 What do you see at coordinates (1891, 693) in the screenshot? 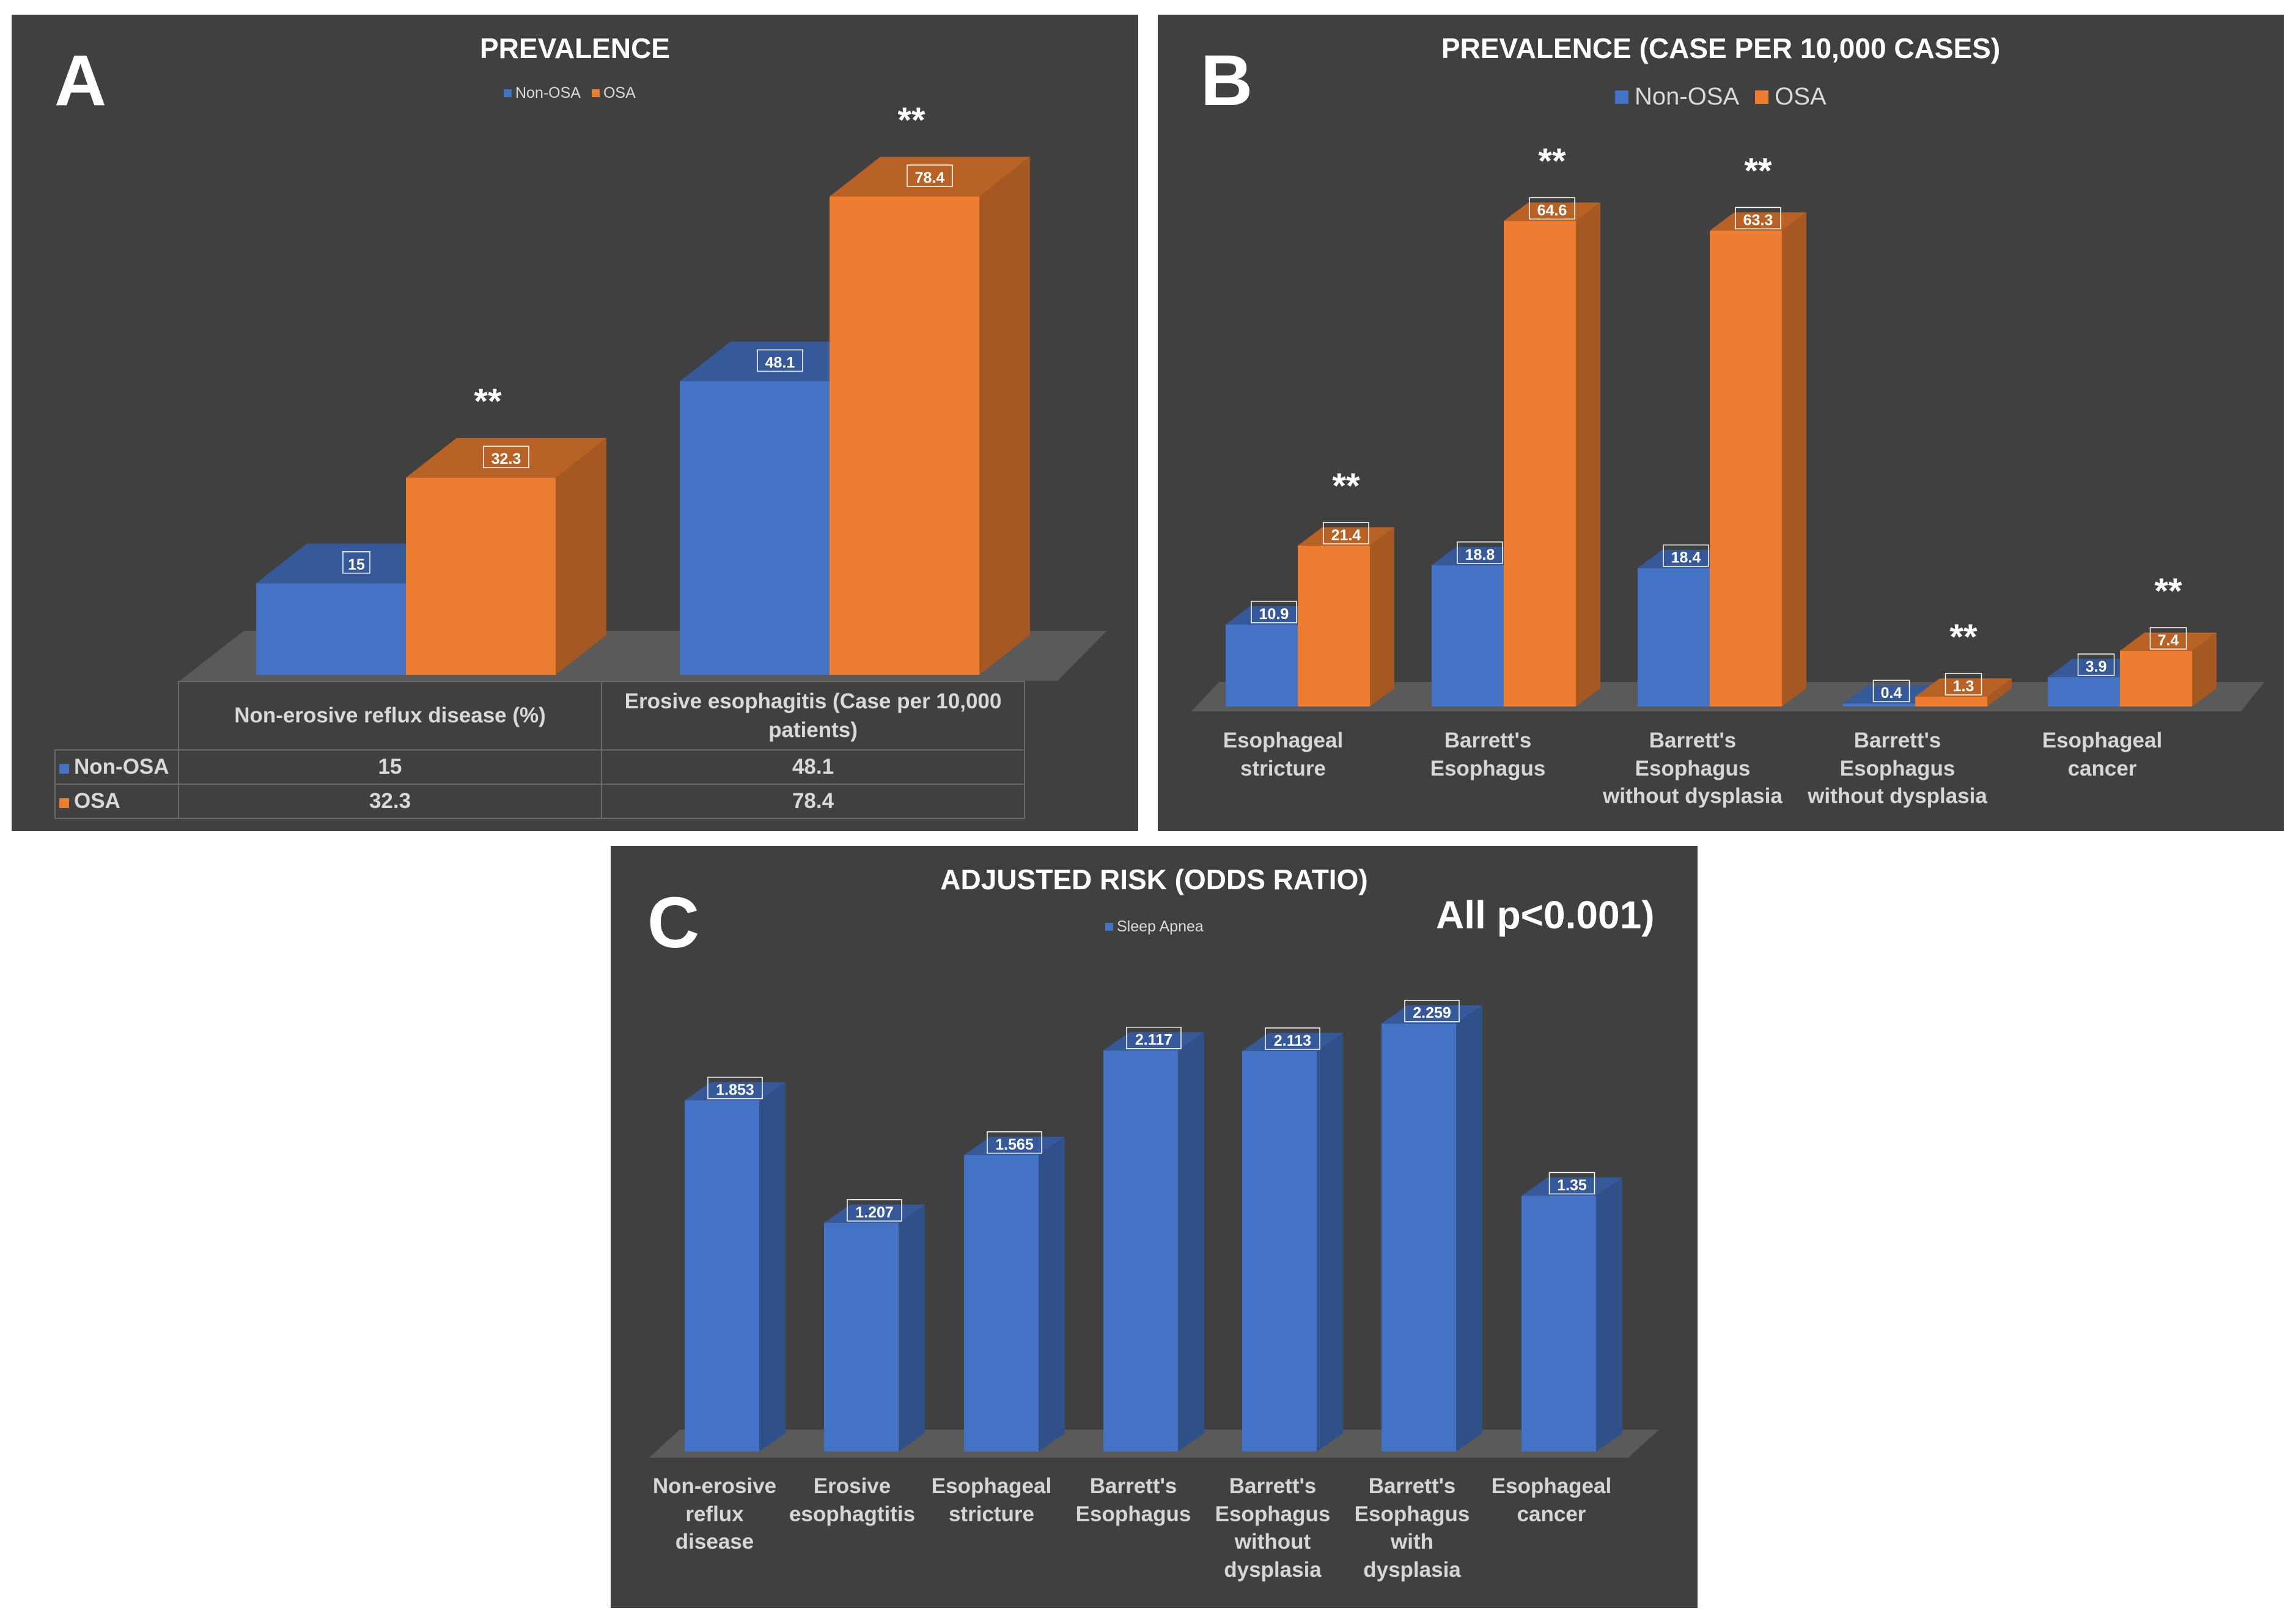
I see `data-label: 0.4` at bounding box center [1891, 693].